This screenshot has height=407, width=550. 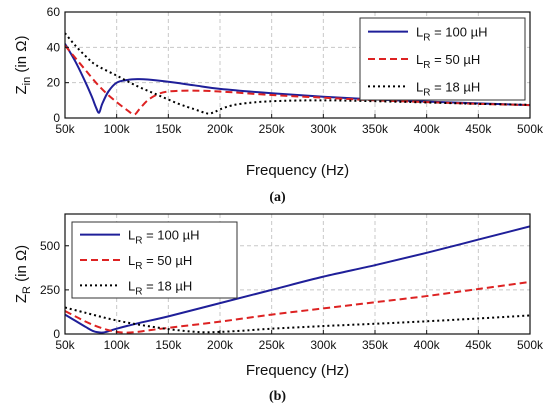 What do you see at coordinates (54, 83) in the screenshot?
I see `y-tick-label: 20` at bounding box center [54, 83].